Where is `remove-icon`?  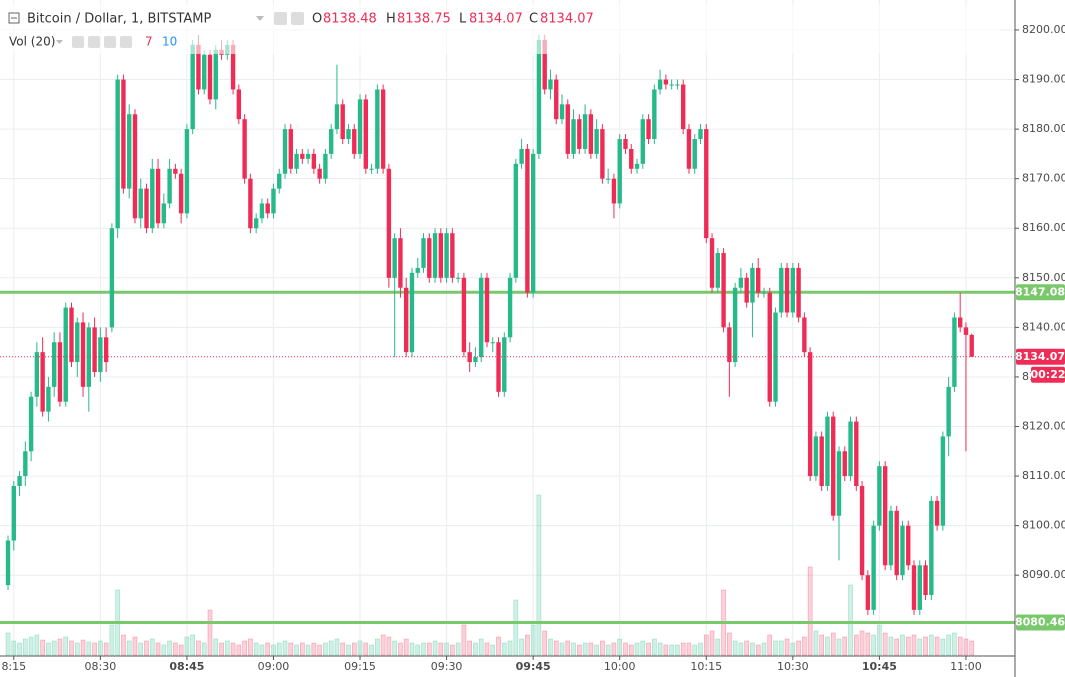
remove-icon is located at coordinates (126, 42).